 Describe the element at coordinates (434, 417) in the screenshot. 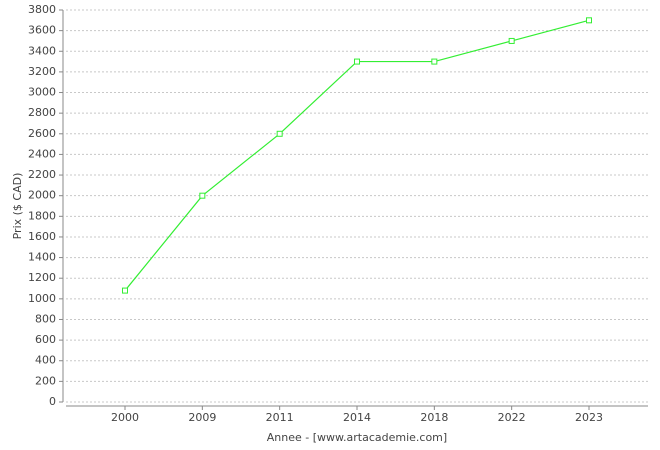

I see `x-tick-label: 2018` at that location.